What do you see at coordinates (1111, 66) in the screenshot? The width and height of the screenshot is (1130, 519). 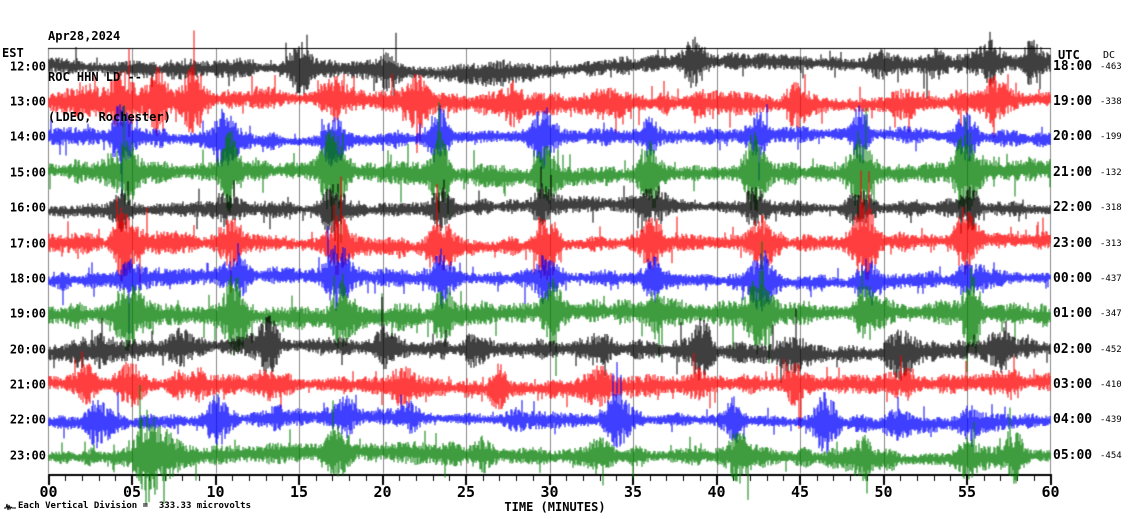 I see `dc-offset-value: -463` at bounding box center [1111, 66].